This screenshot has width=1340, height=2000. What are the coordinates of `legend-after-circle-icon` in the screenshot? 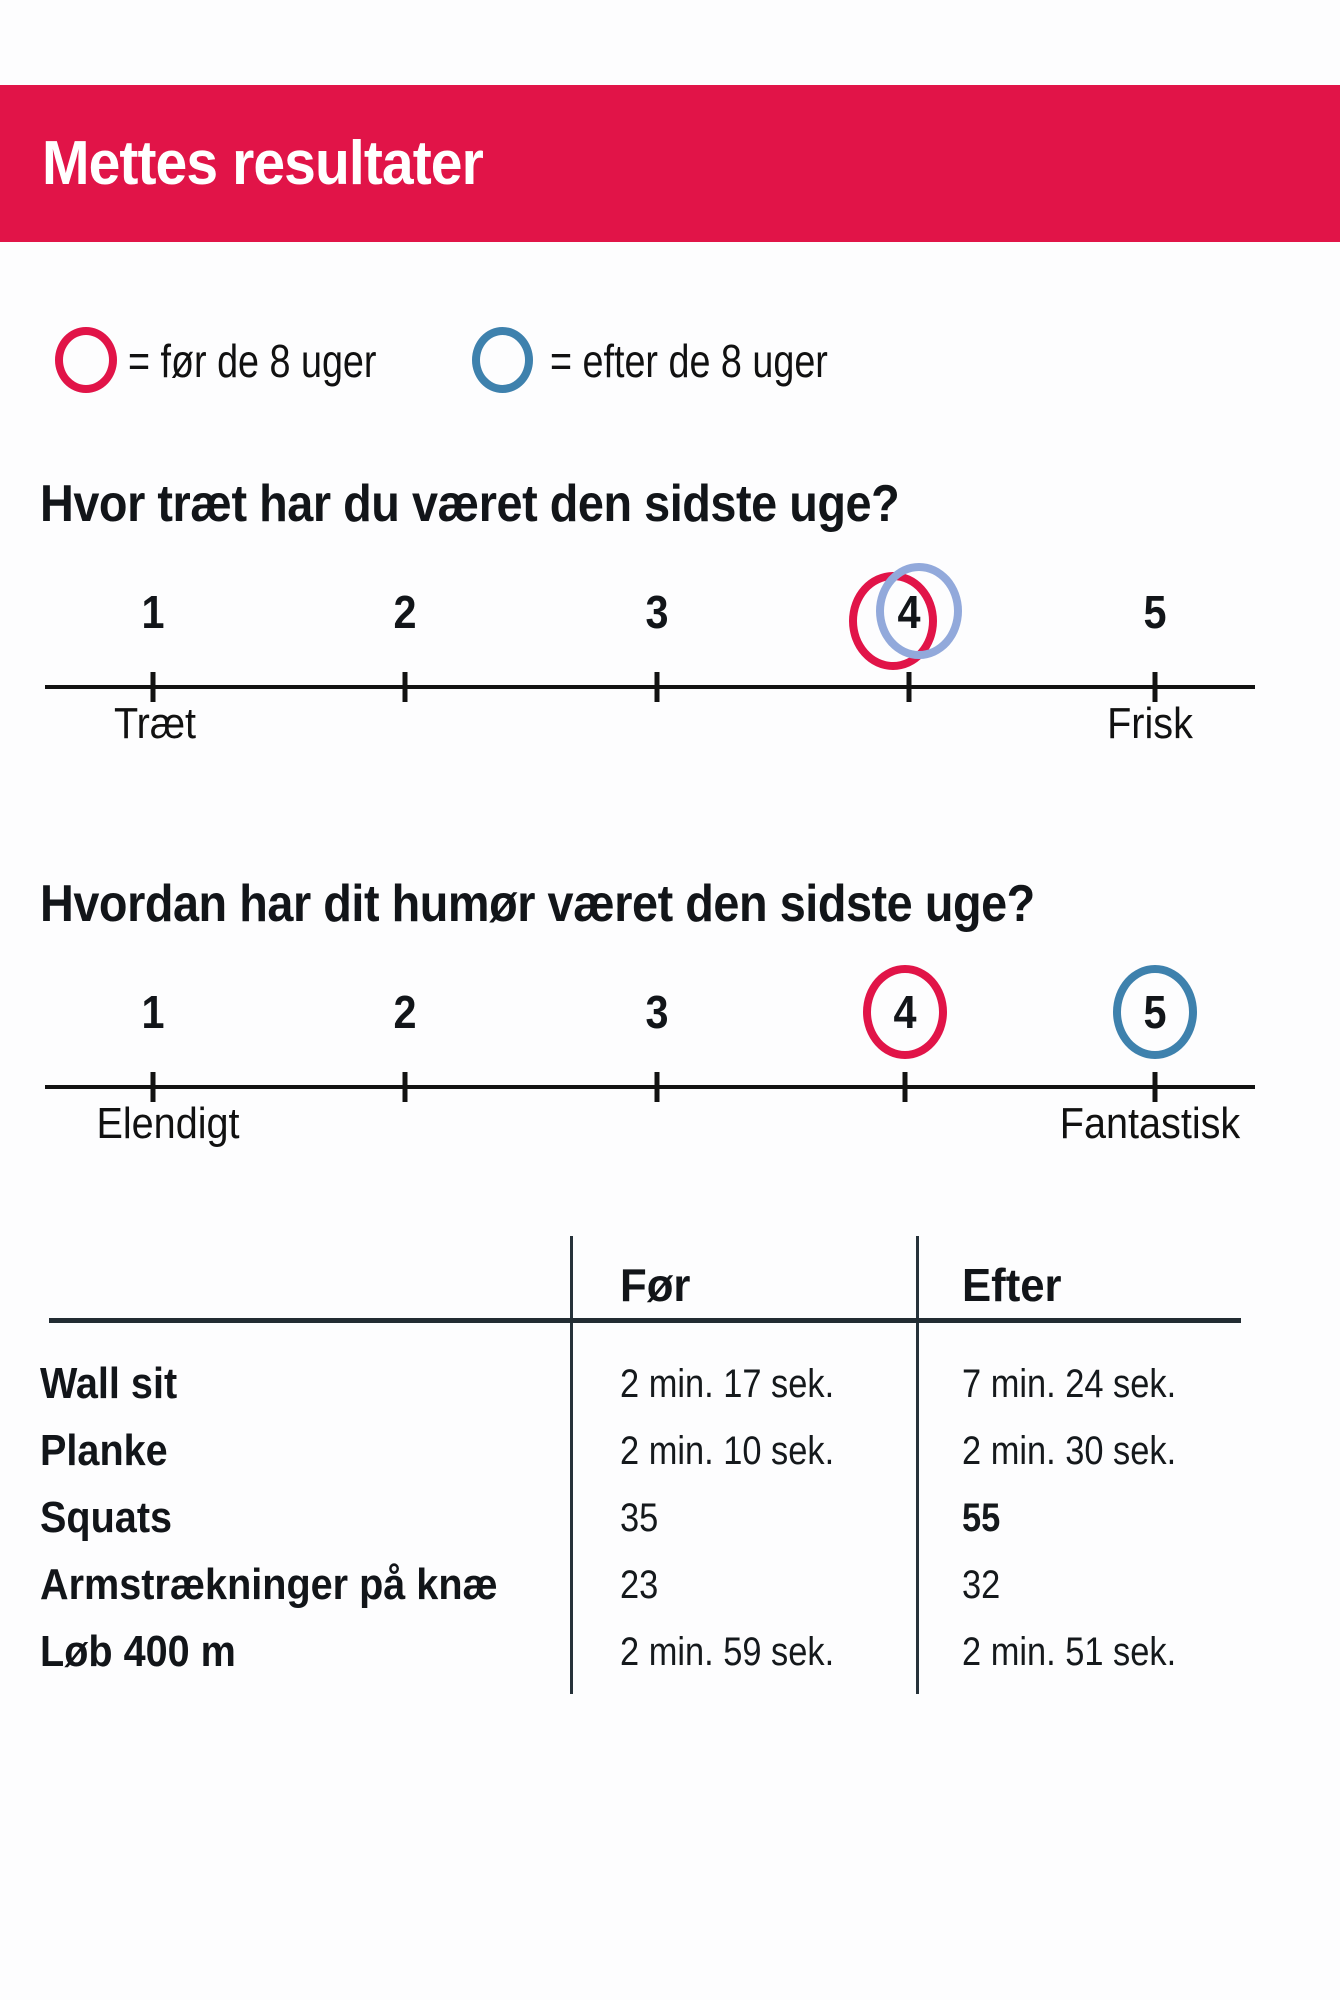 It's located at (502, 360).